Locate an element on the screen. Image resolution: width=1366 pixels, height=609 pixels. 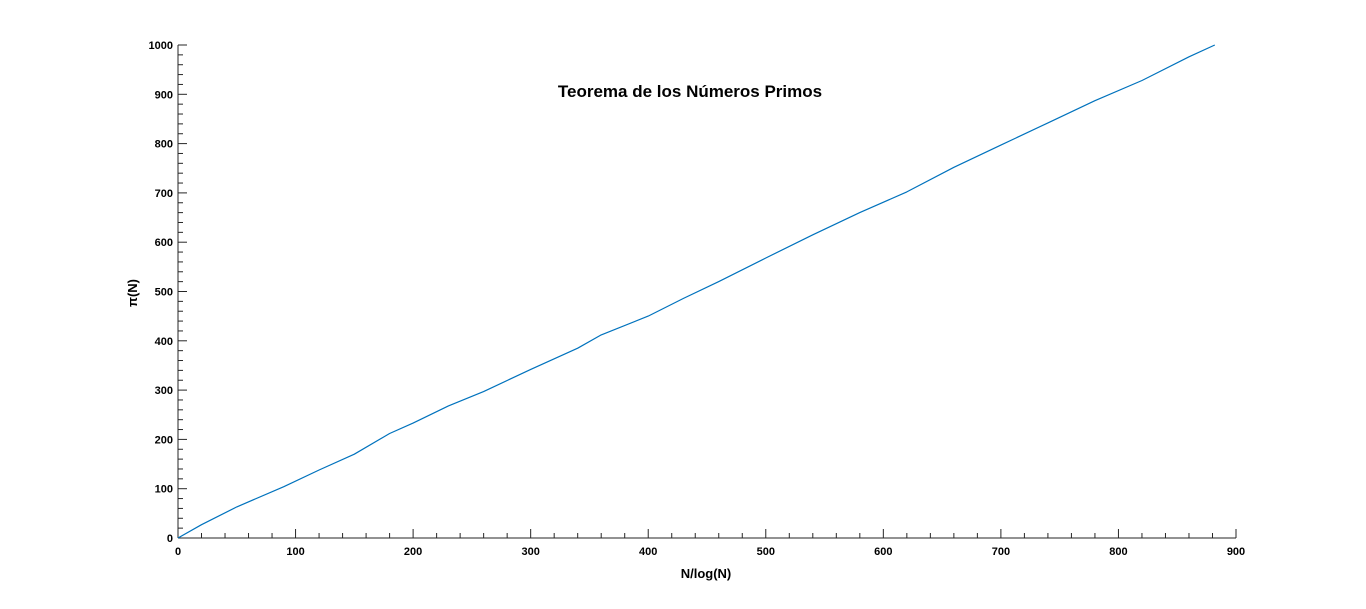
x-tick-label: 100 is located at coordinates (295, 552).